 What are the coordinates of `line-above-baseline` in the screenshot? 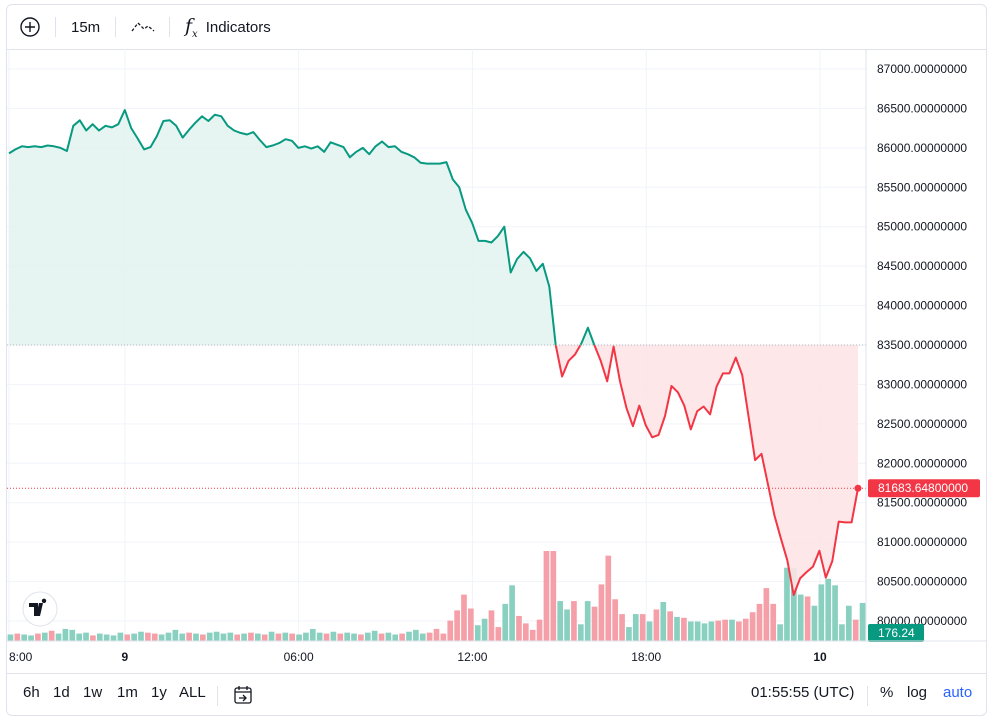 It's located at (587, 336).